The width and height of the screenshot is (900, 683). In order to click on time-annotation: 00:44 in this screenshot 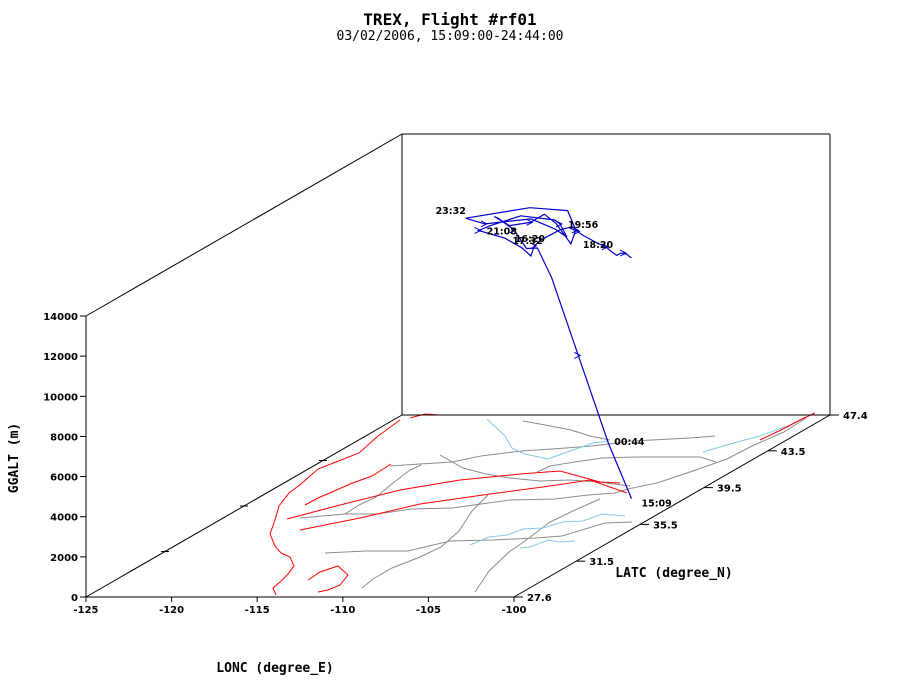, I will do `click(629, 442)`.